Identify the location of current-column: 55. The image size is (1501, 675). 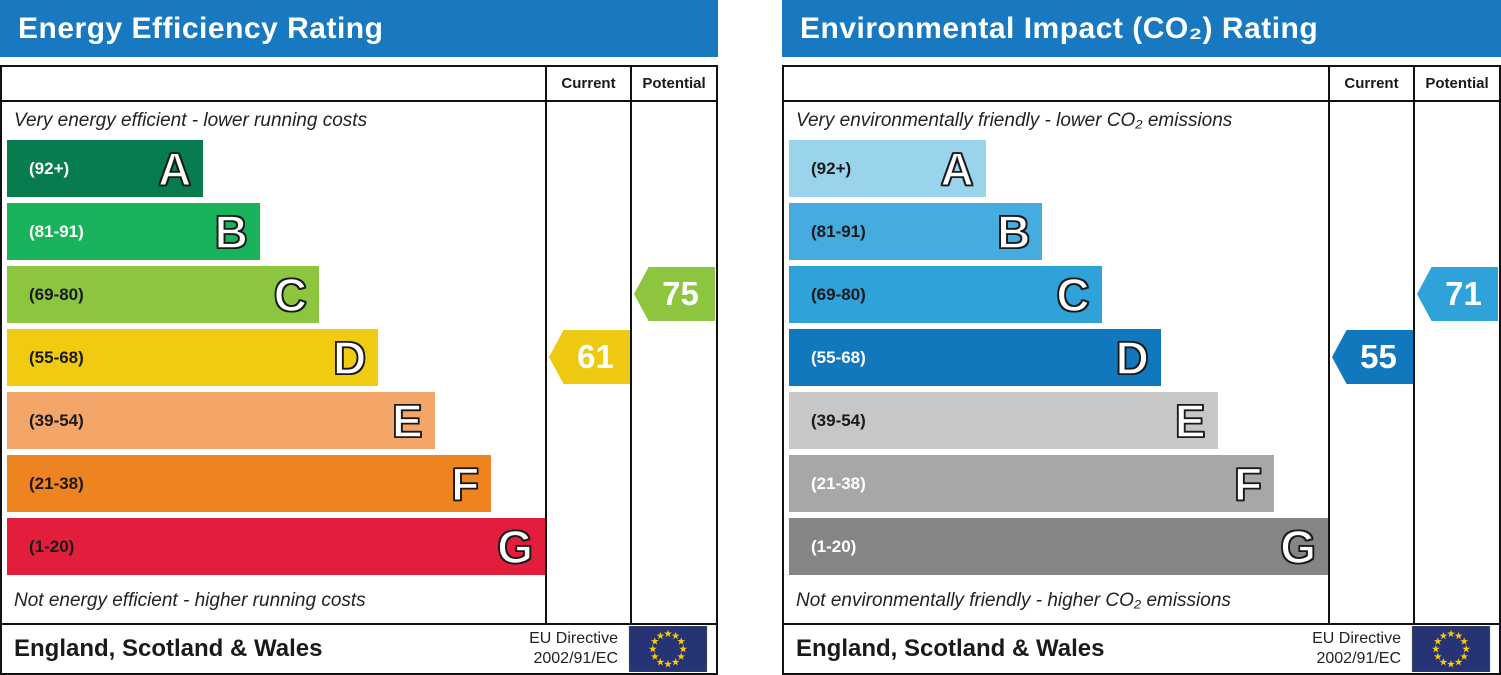
(1370, 362).